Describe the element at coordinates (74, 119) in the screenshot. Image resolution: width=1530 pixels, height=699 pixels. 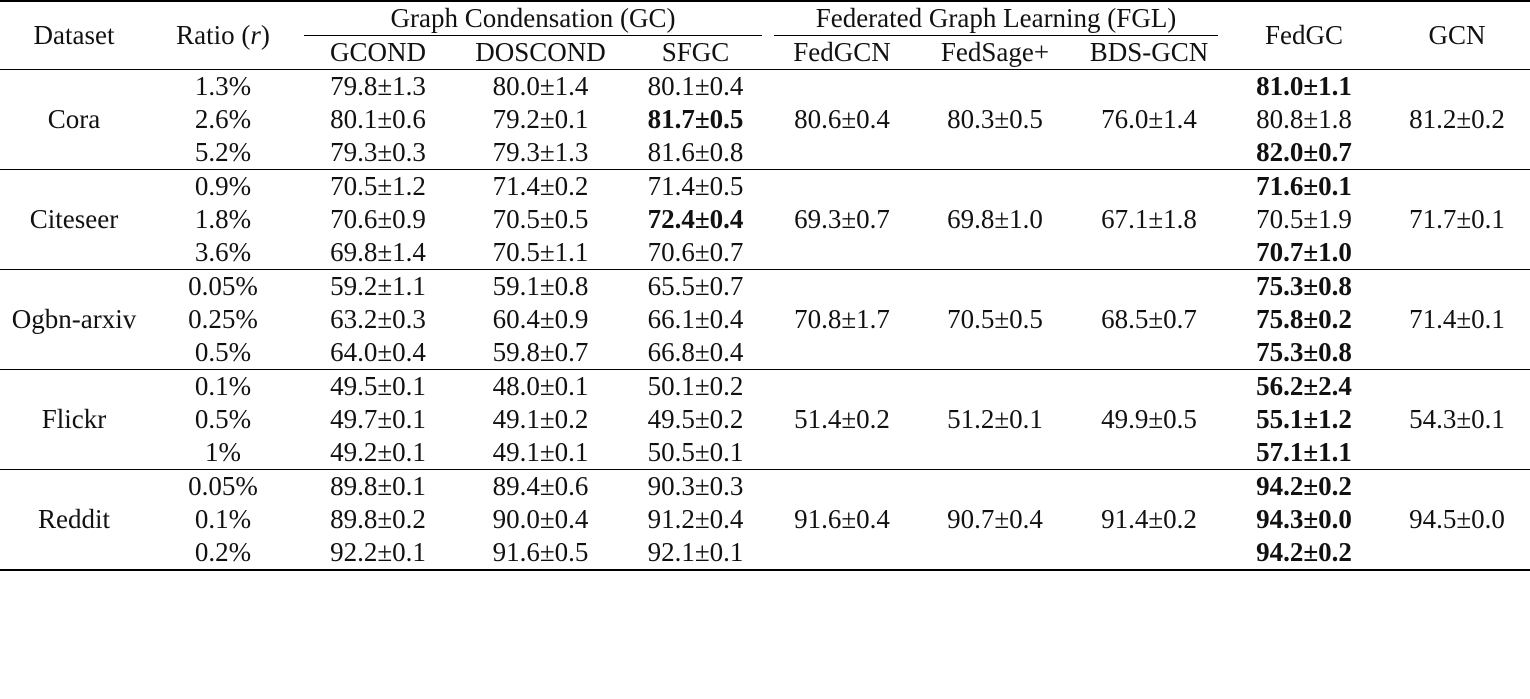
I see `dataset-cell: Cora` at that location.